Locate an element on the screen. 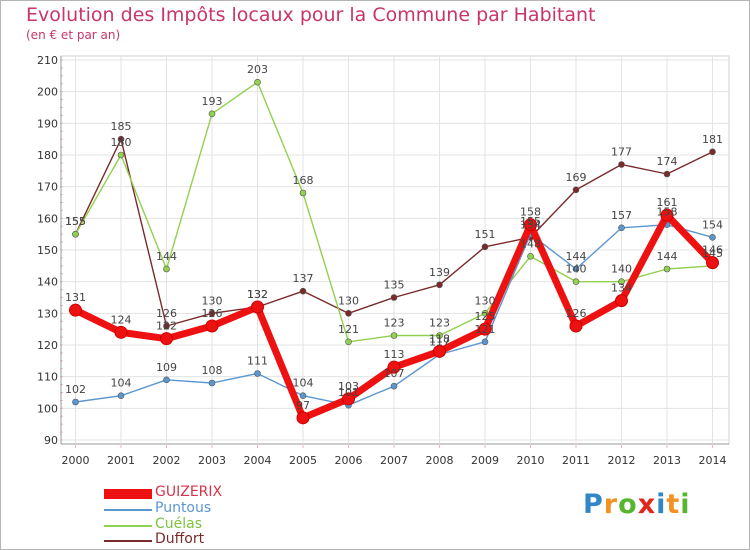  y-tick-label: 130 is located at coordinates (47, 313).